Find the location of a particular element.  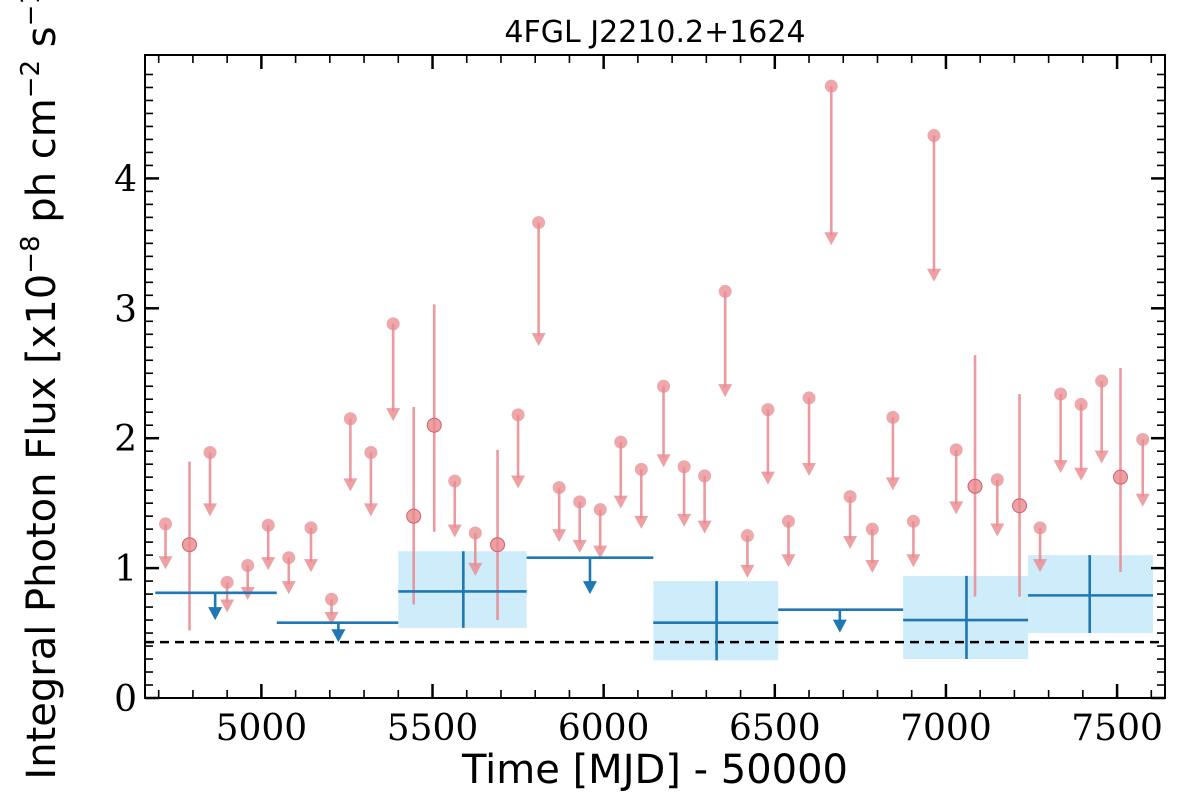

x-tick-label: 7500 is located at coordinates (1117, 728).